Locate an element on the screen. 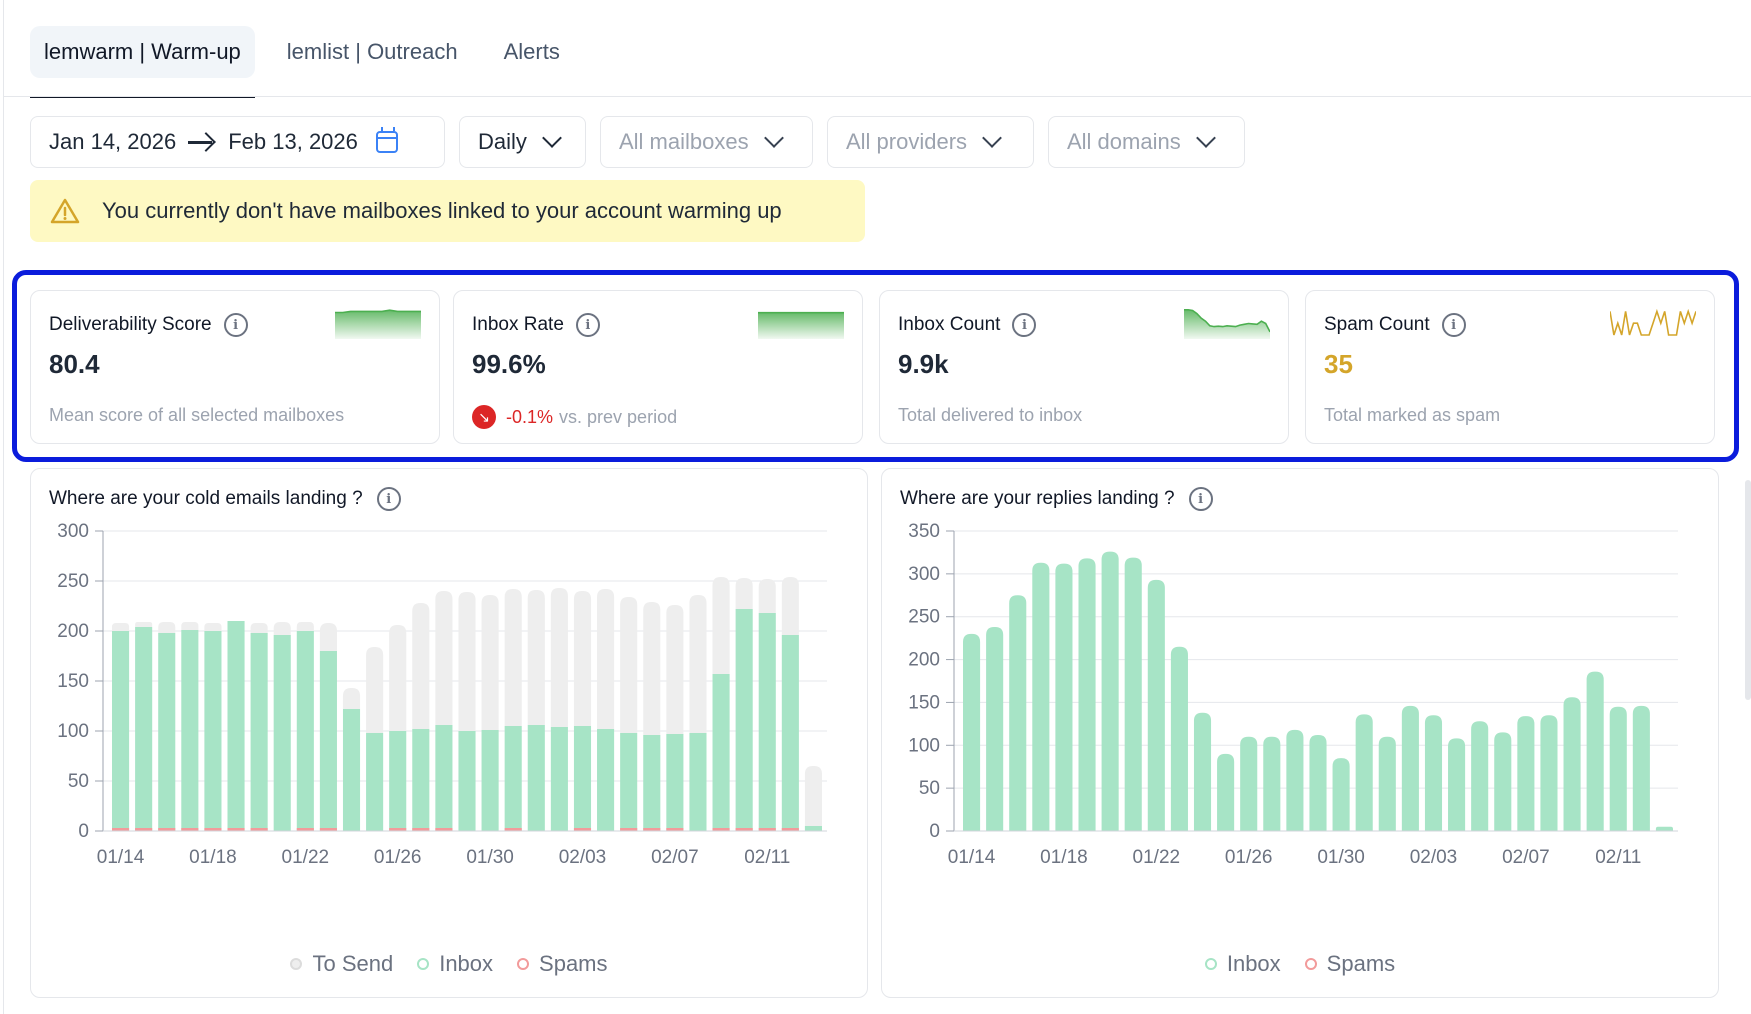  domains-select: All domains is located at coordinates (1146, 142).